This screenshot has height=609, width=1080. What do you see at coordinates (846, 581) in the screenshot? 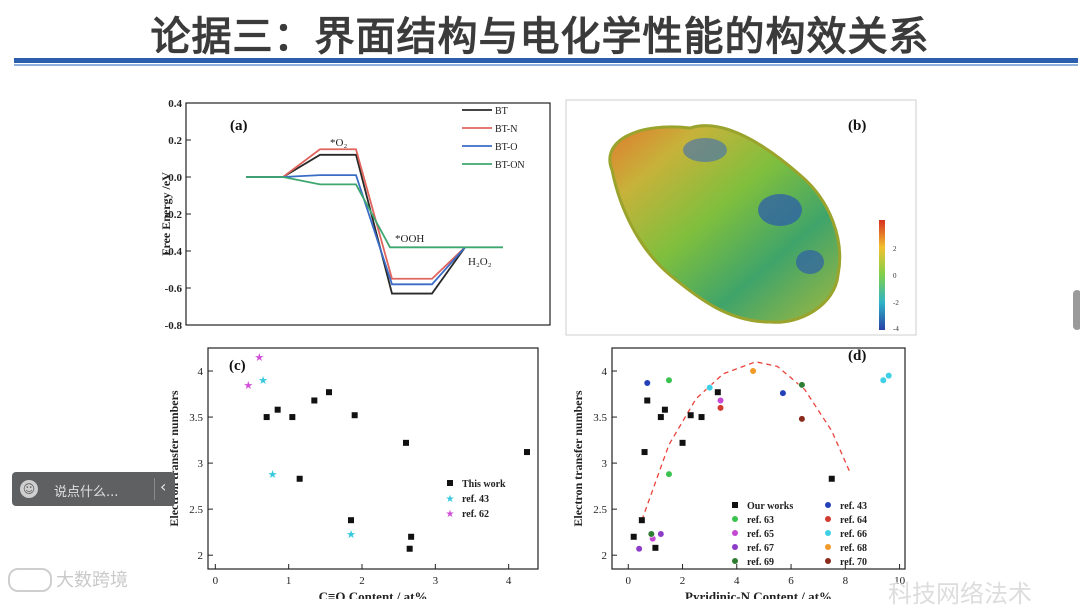
I see `x-tick-label: 8` at bounding box center [846, 581].